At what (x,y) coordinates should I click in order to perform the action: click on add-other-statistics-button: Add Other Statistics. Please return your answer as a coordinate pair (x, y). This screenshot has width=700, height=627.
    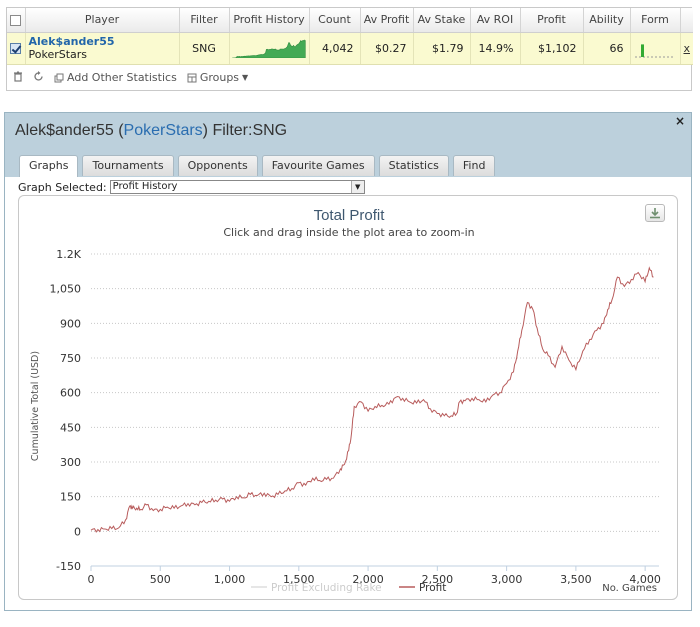
    Looking at the image, I should click on (115, 77).